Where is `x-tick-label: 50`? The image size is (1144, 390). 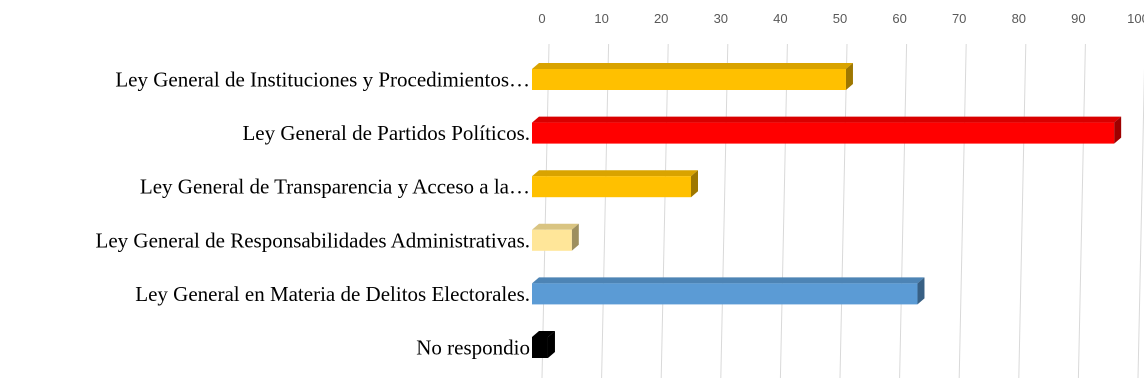
x-tick-label: 50 is located at coordinates (840, 18).